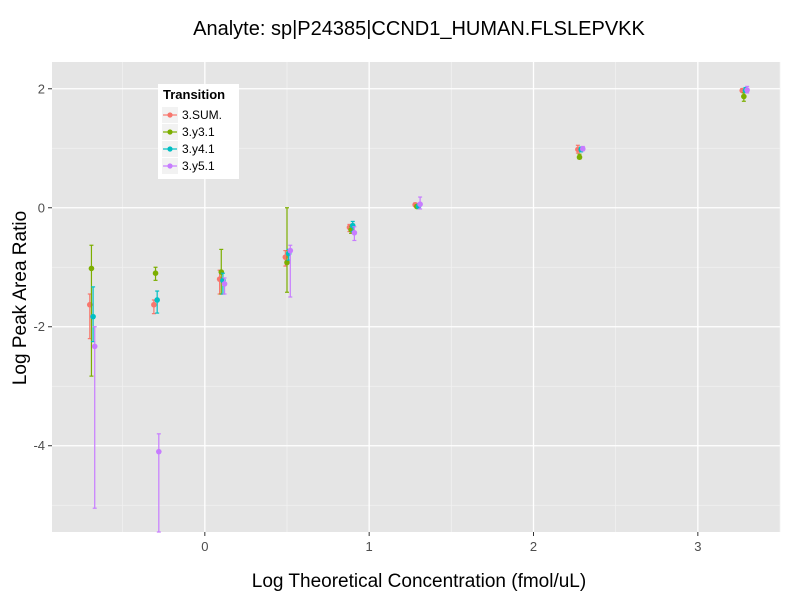 The width and height of the screenshot is (800, 600). I want to click on y-tick-label: 2, so click(41, 88).